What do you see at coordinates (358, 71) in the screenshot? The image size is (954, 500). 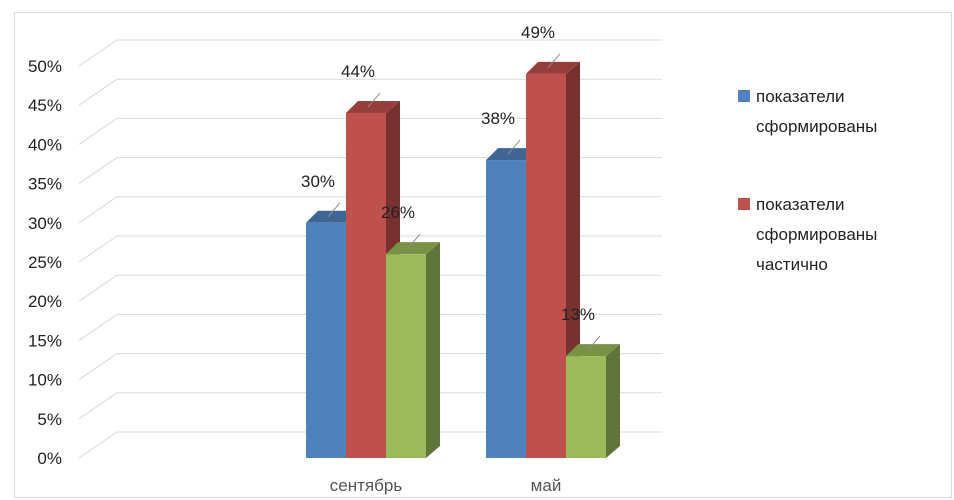 I see `data-label: 44%` at bounding box center [358, 71].